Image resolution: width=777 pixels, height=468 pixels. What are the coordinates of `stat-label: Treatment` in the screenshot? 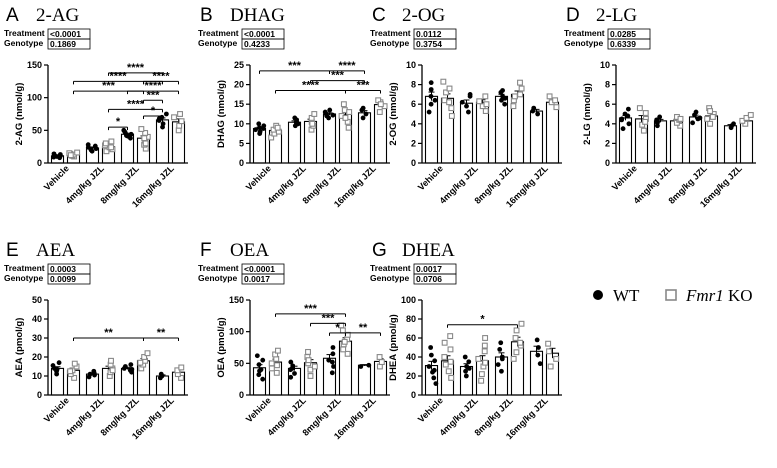 It's located at (218, 268).